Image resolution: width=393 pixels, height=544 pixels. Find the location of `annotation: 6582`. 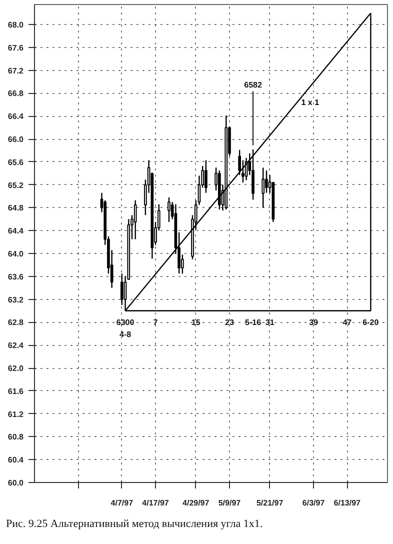

annotation: 6582 is located at coordinates (253, 85).